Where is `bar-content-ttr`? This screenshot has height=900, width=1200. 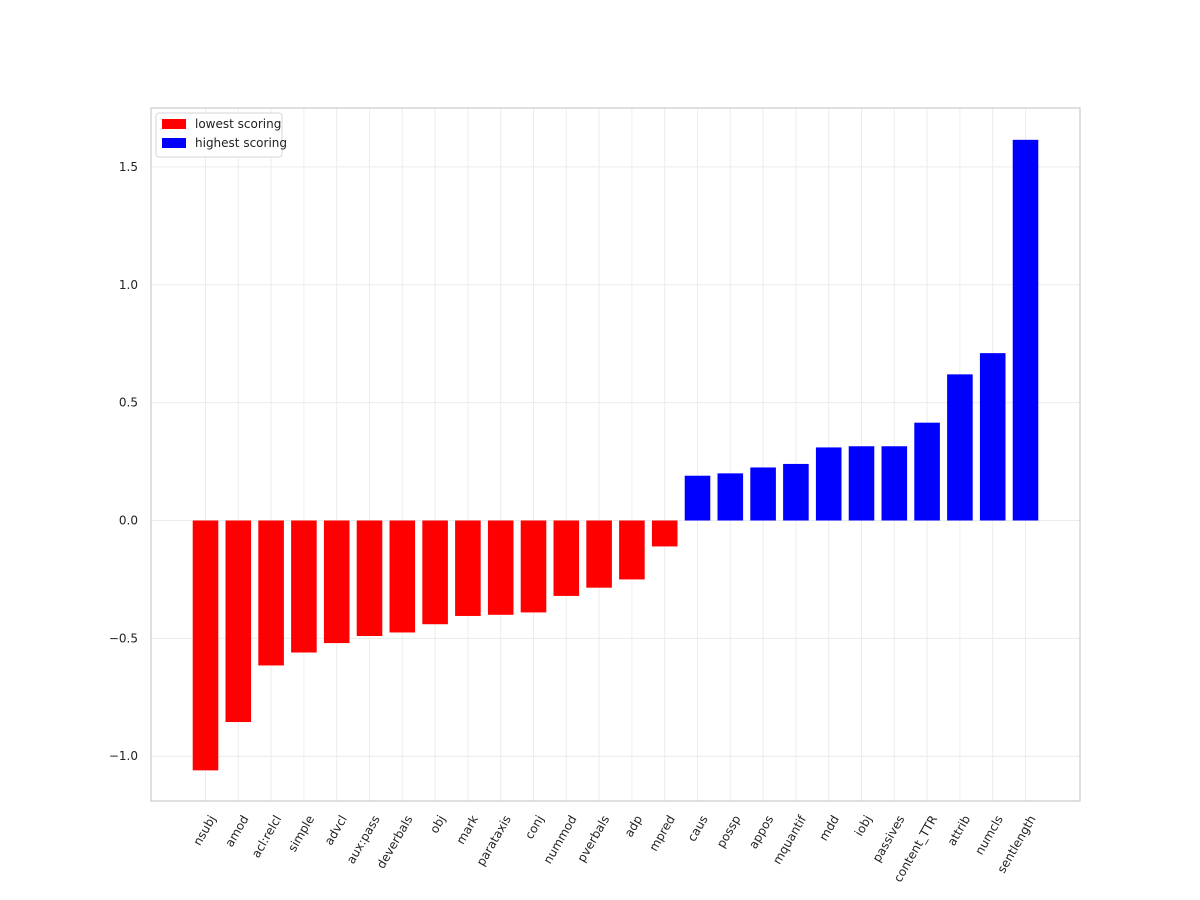 bar-content-ttr is located at coordinates (927, 471).